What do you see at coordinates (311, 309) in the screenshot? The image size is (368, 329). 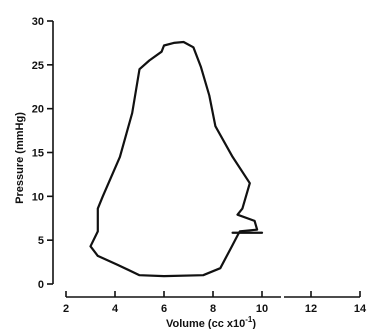 I see `x-tick-label: 12` at bounding box center [311, 309].